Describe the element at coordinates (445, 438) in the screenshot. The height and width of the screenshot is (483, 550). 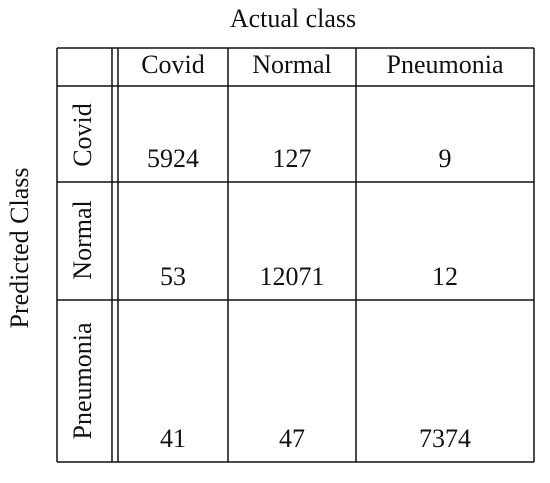
I see `cell-value: 7374` at that location.